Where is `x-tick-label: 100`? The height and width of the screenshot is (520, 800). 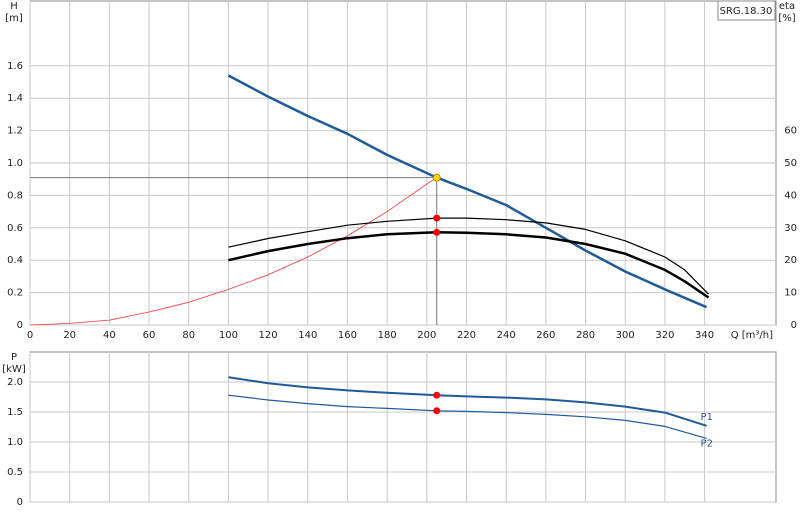 x-tick-label: 100 is located at coordinates (228, 335).